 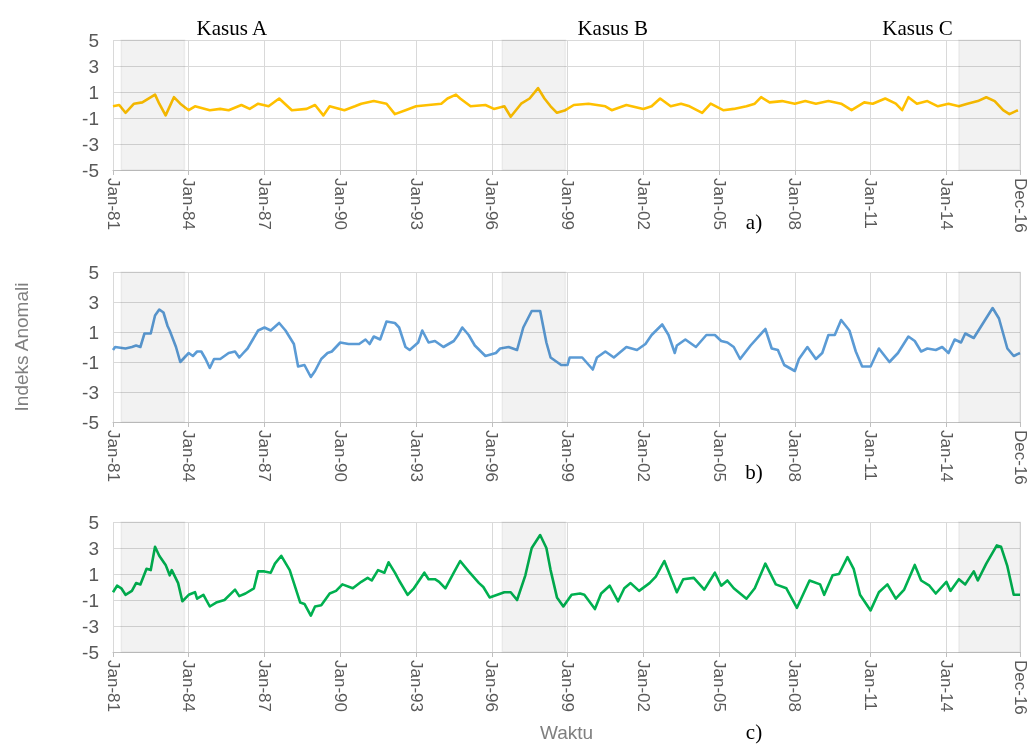 I want to click on band-label: Kasus C, so click(x=917, y=28).